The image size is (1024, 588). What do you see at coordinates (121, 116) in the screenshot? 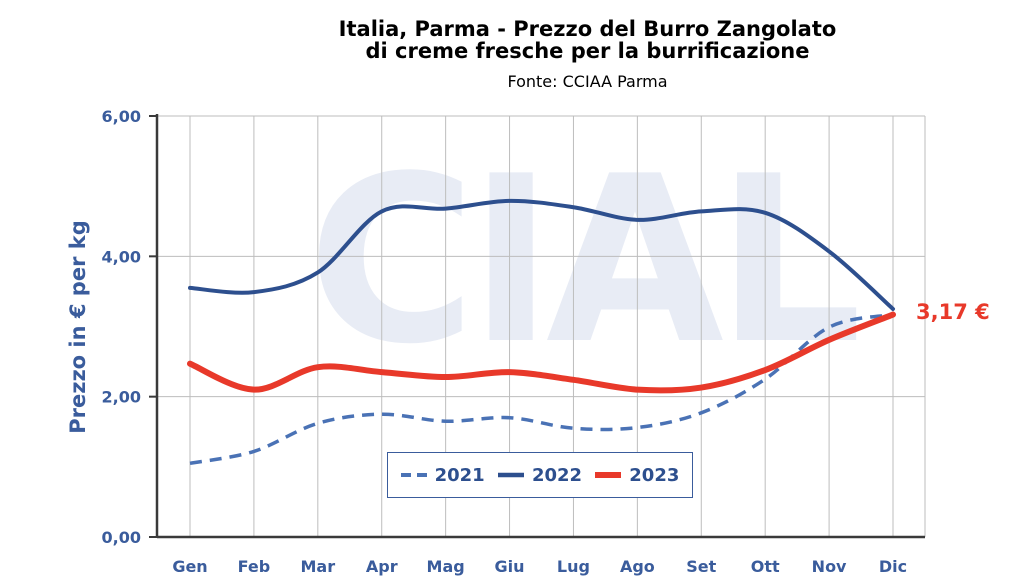
I see `y-tick-label: 6,00` at bounding box center [121, 116].